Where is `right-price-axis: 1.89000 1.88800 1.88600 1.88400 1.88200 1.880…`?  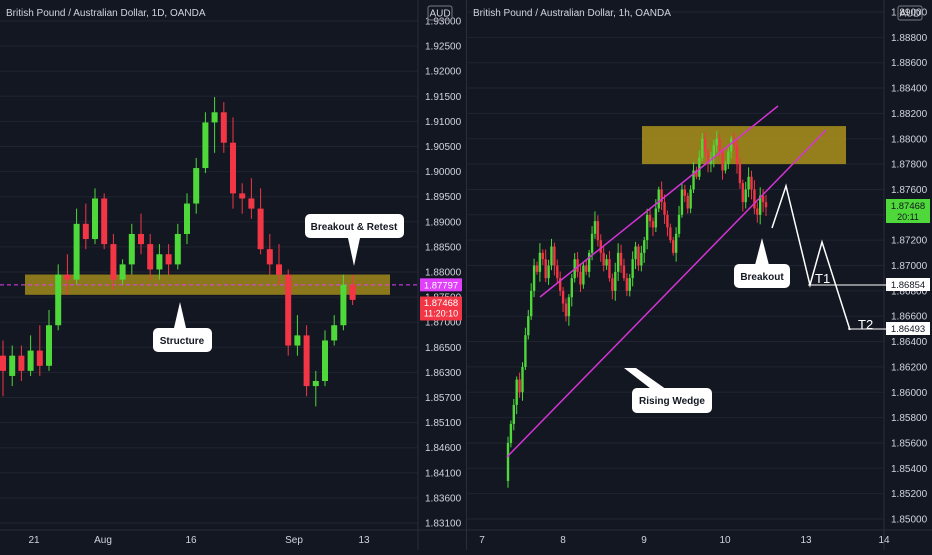
right-price-axis: 1.89000 1.88800 1.88600 1.88400 1.88200 1.880… is located at coordinates (909, 267).